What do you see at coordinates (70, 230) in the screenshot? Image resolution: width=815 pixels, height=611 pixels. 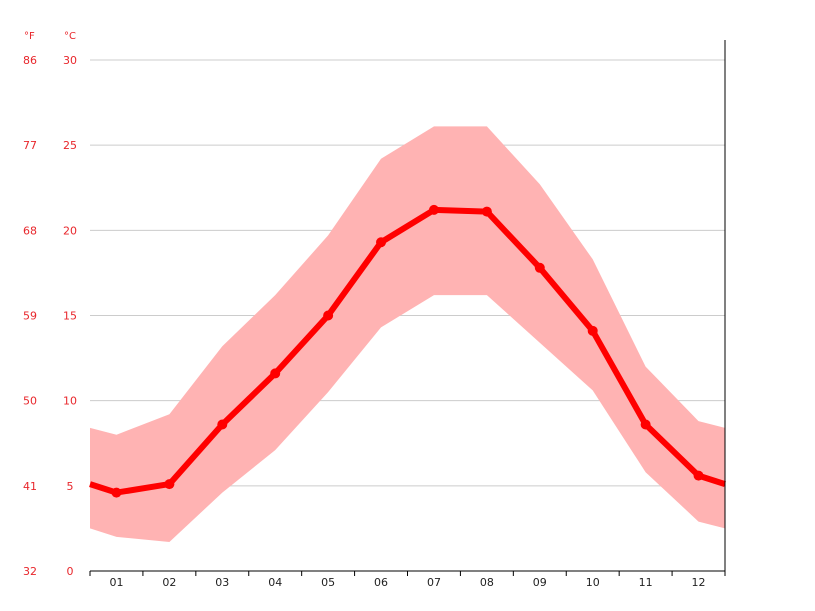 I see `celsius-tick-label: 20` at bounding box center [70, 230].